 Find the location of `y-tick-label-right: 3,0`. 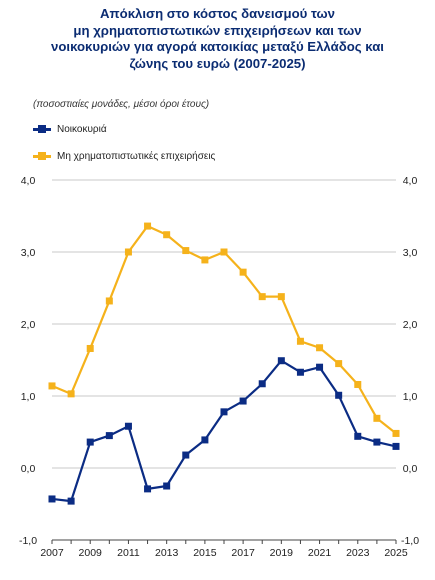

y-tick-label-right: 3,0 is located at coordinates (410, 253).